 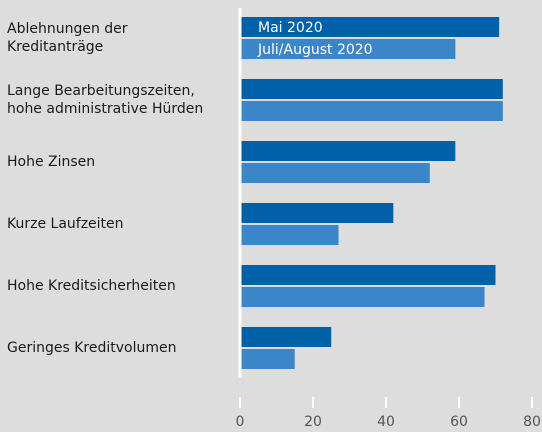 What do you see at coordinates (105, 109) in the screenshot?
I see `category-label: hohe administrative Hürden` at bounding box center [105, 109].